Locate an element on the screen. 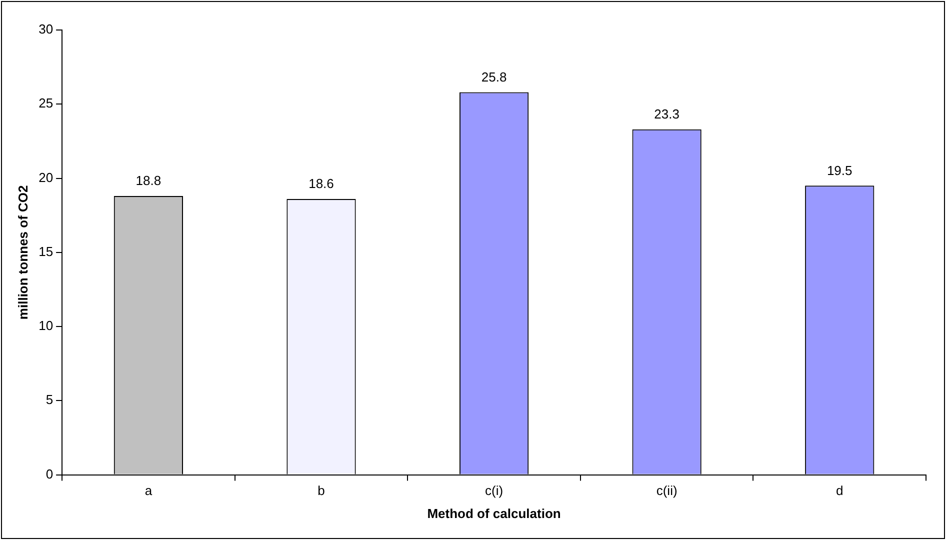 Image resolution: width=948 pixels, height=542 pixels. x-tick-label: c(ii) is located at coordinates (667, 490).